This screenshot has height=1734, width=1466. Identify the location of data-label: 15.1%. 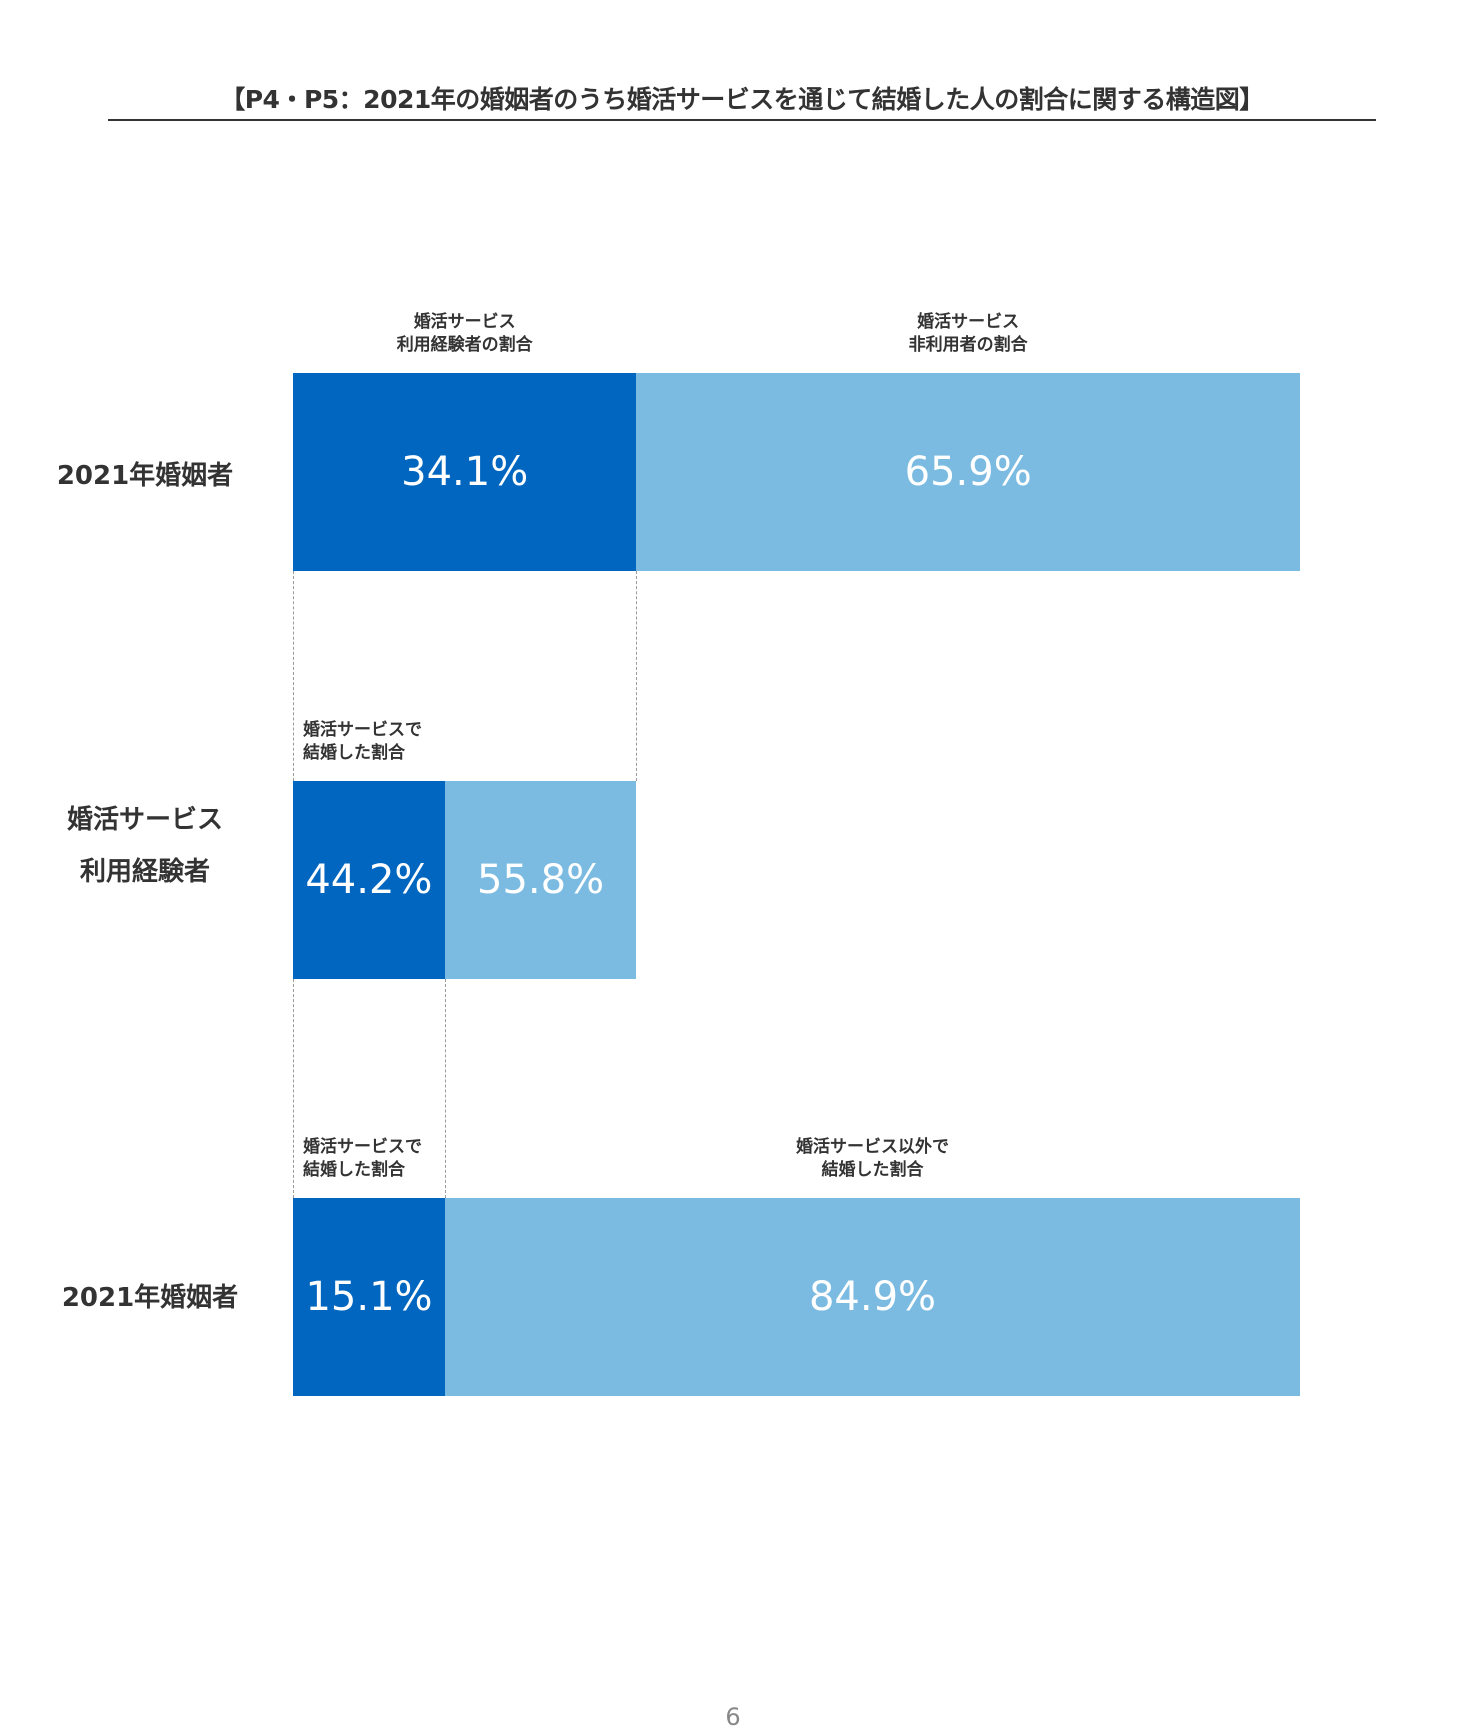
(369, 1297).